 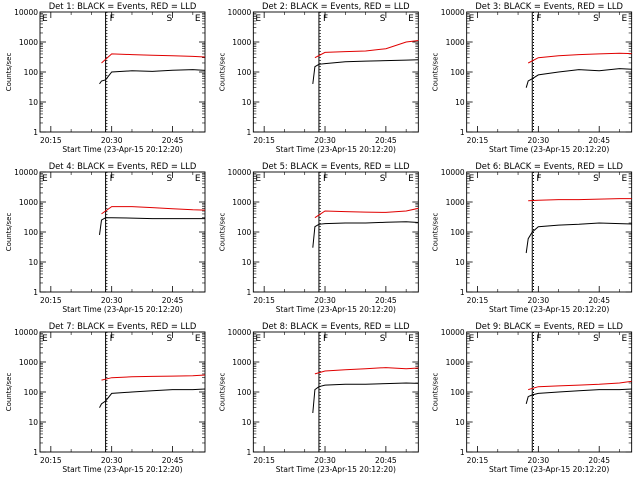 What do you see at coordinates (336, 326) in the screenshot?
I see `panel-title: Det 8: BLACK = Events, RED = LLD` at bounding box center [336, 326].